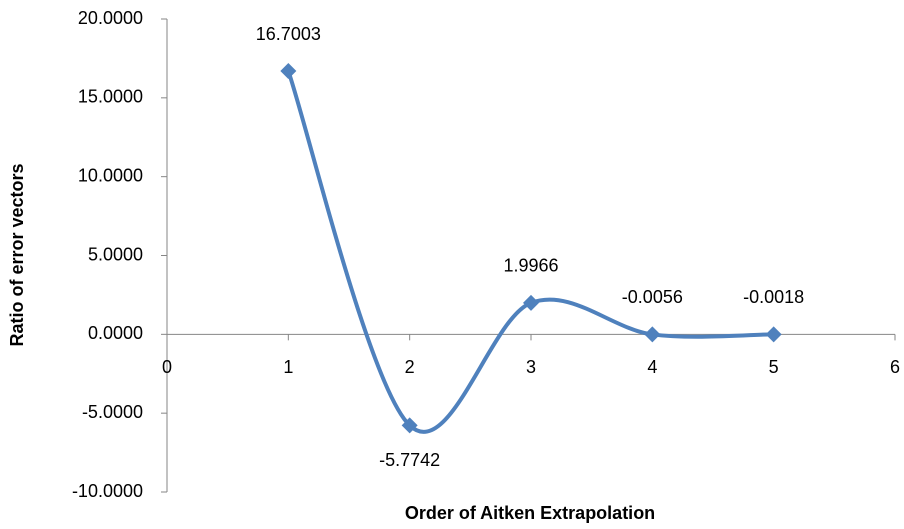 This screenshot has height=529, width=904. I want to click on y-tick-label: 5.0000, so click(115, 254).